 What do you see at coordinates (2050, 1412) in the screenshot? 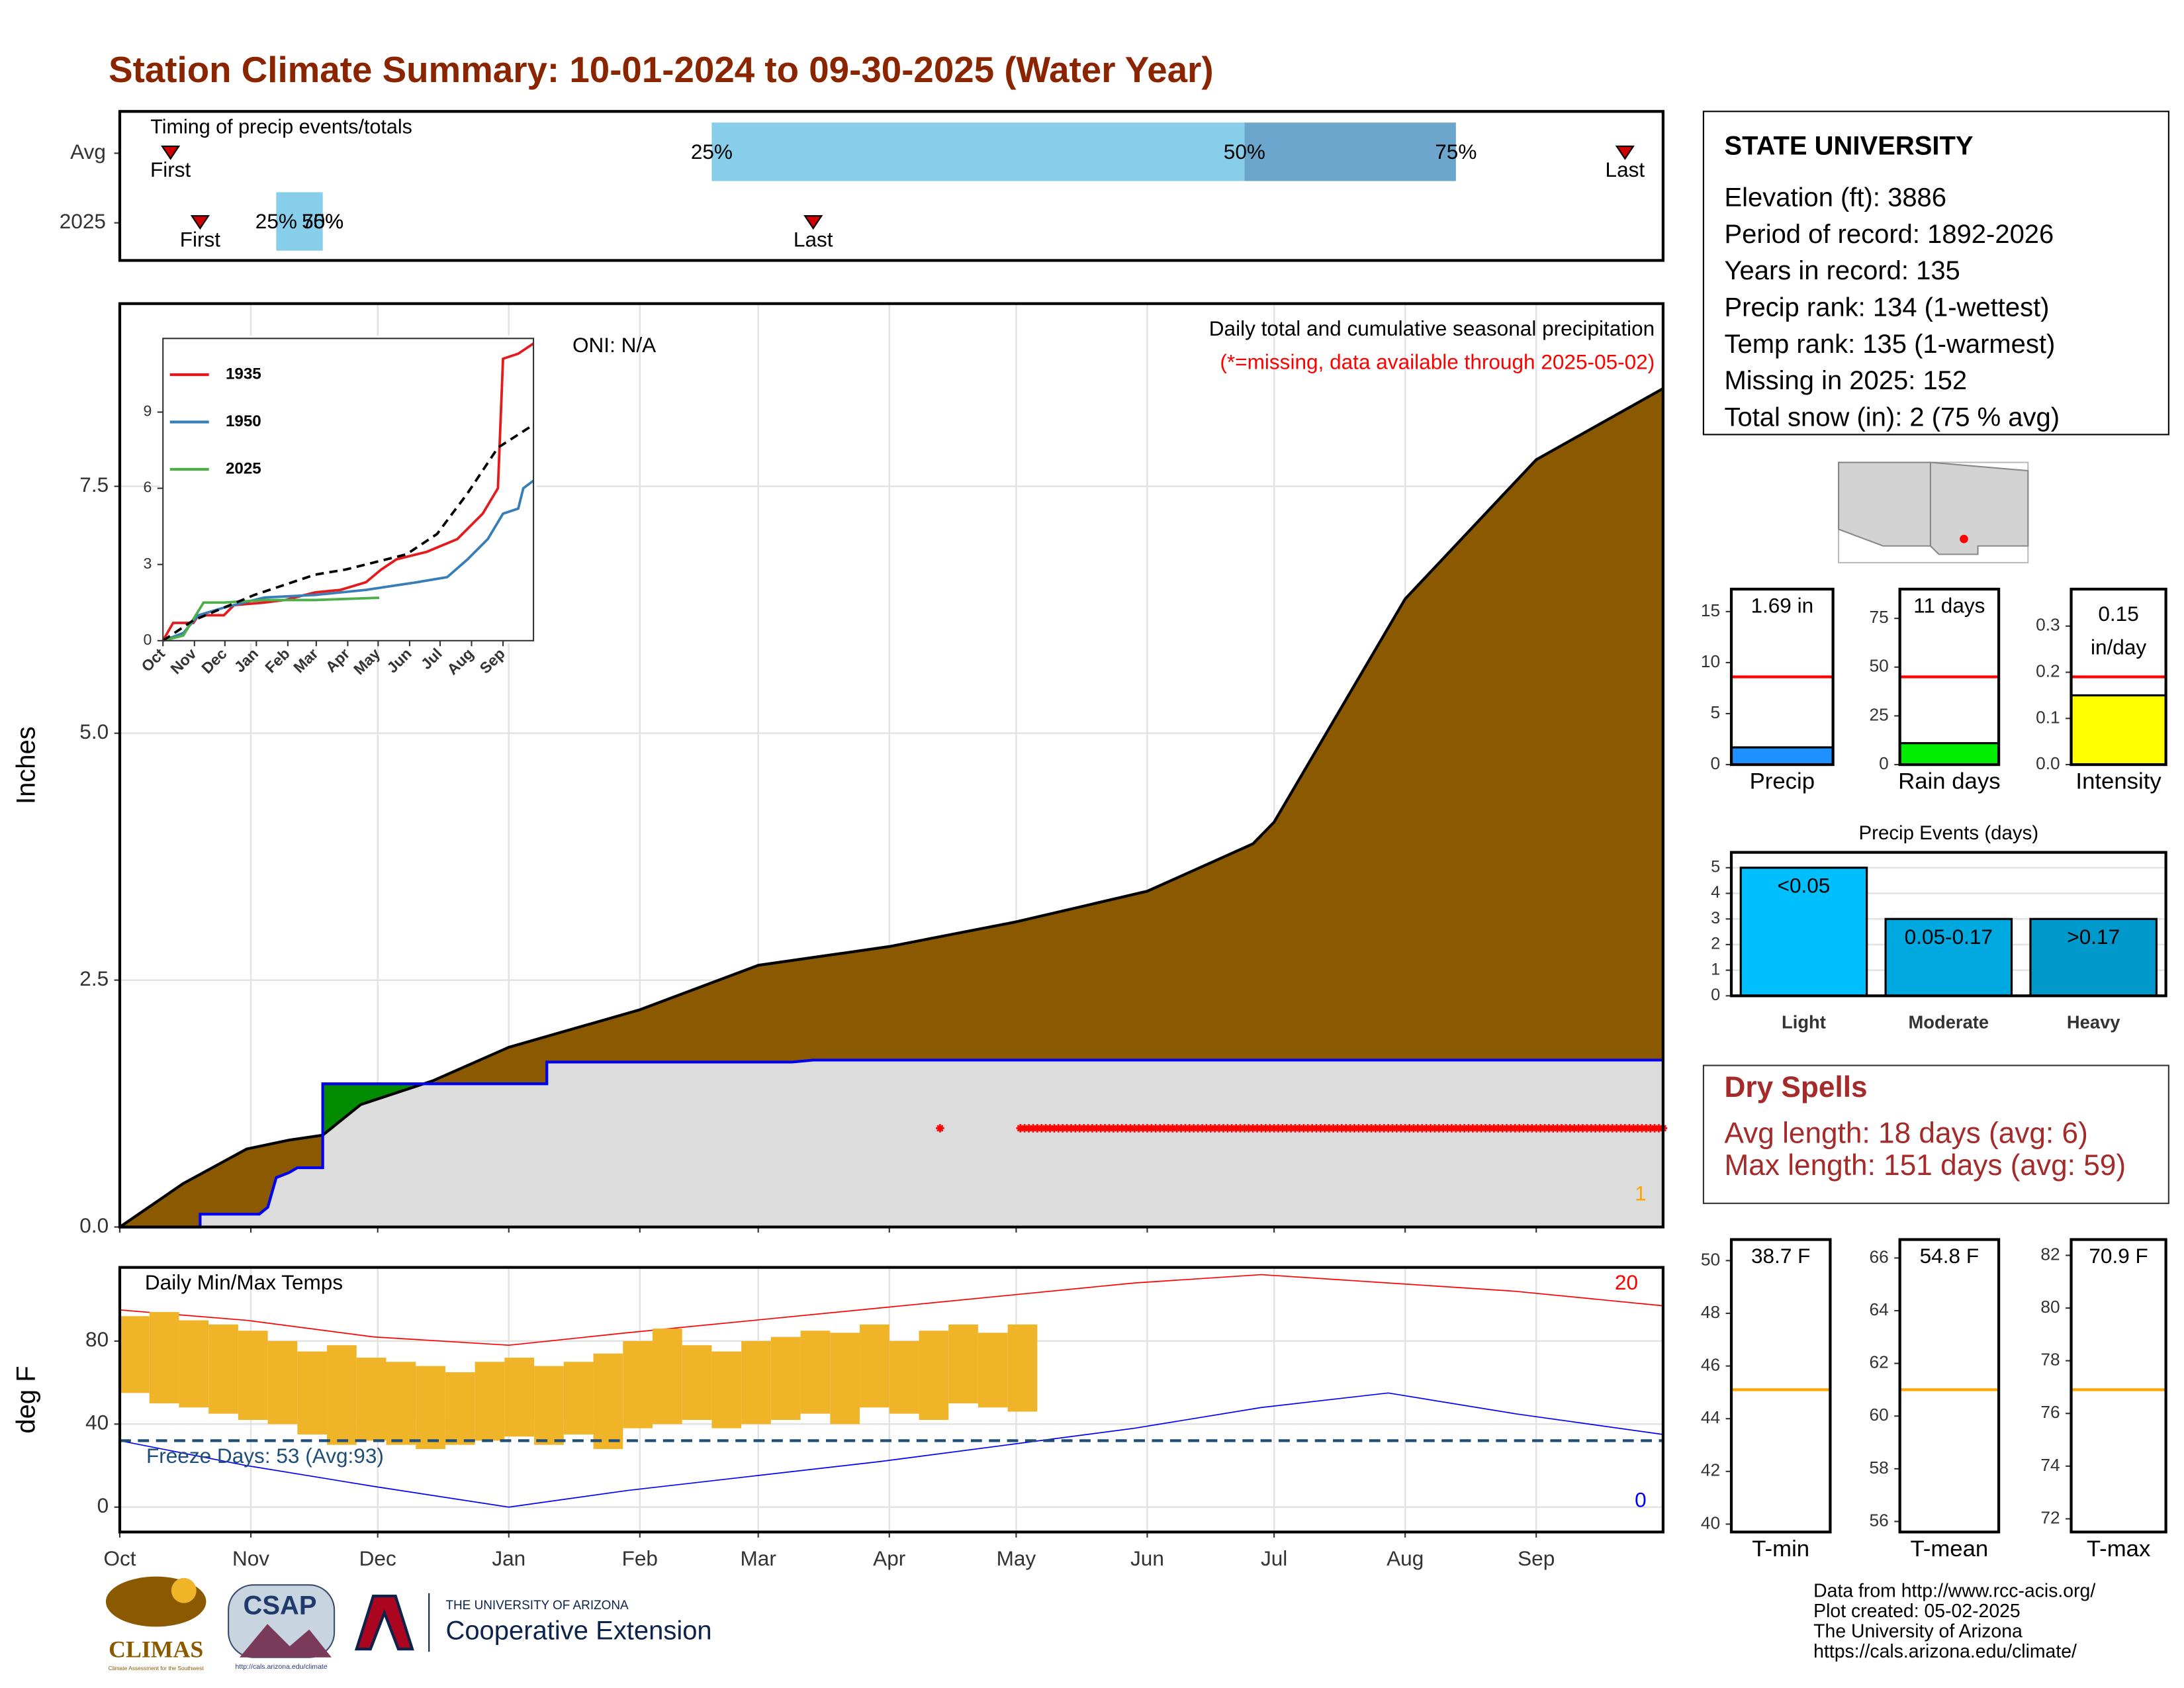
I see `y-tick-label: 76` at bounding box center [2050, 1412].